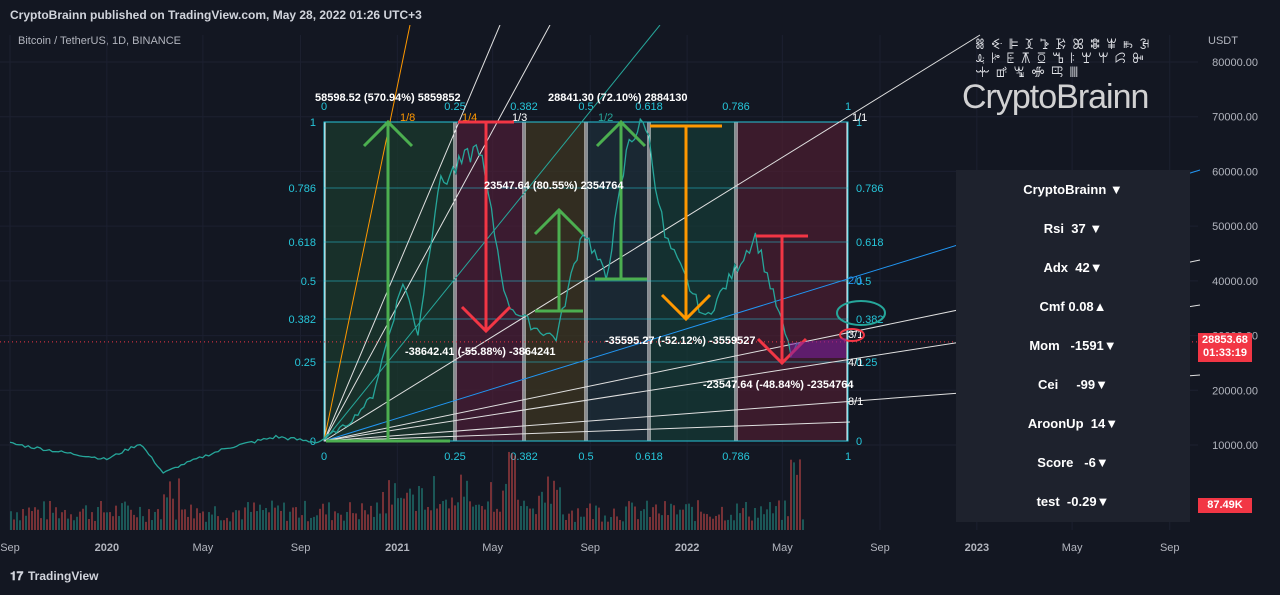 The image size is (1280, 595). What do you see at coordinates (492, 548) in the screenshot?
I see `x-tick-label: May` at bounding box center [492, 548].